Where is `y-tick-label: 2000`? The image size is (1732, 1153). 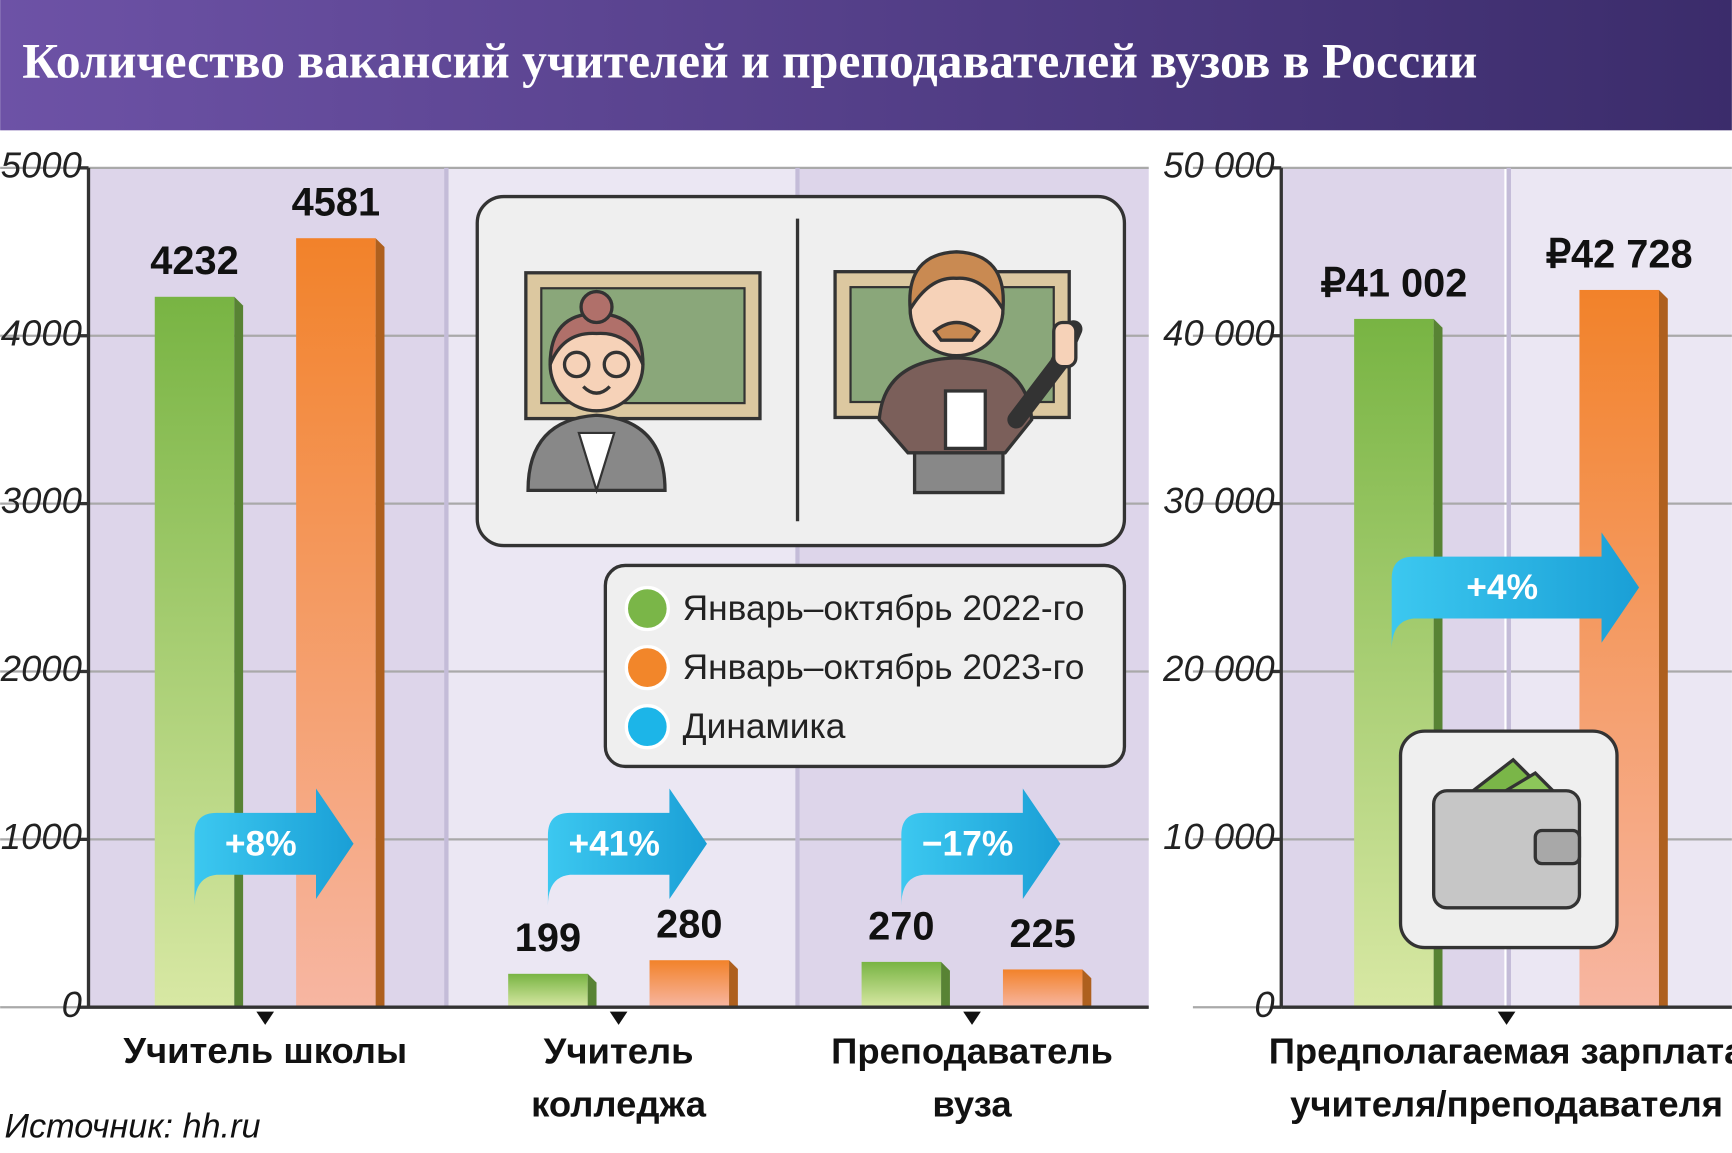
y-tick-label: 2000 is located at coordinates (41, 668).